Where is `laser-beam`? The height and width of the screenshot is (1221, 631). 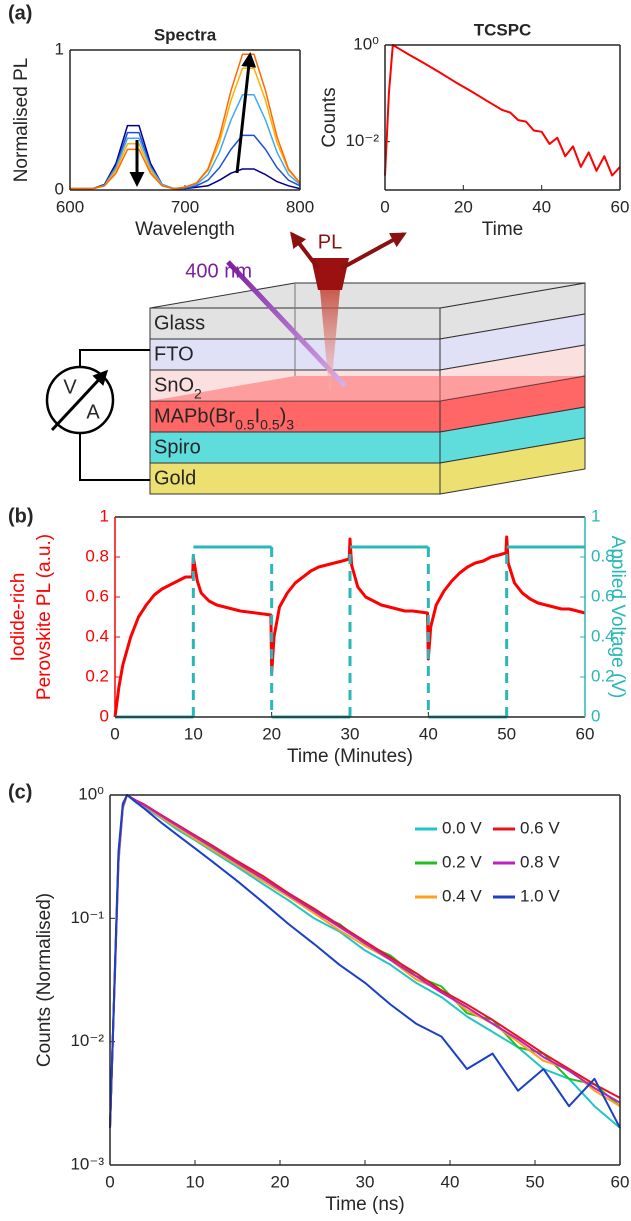
laser-beam is located at coordinates (286, 324).